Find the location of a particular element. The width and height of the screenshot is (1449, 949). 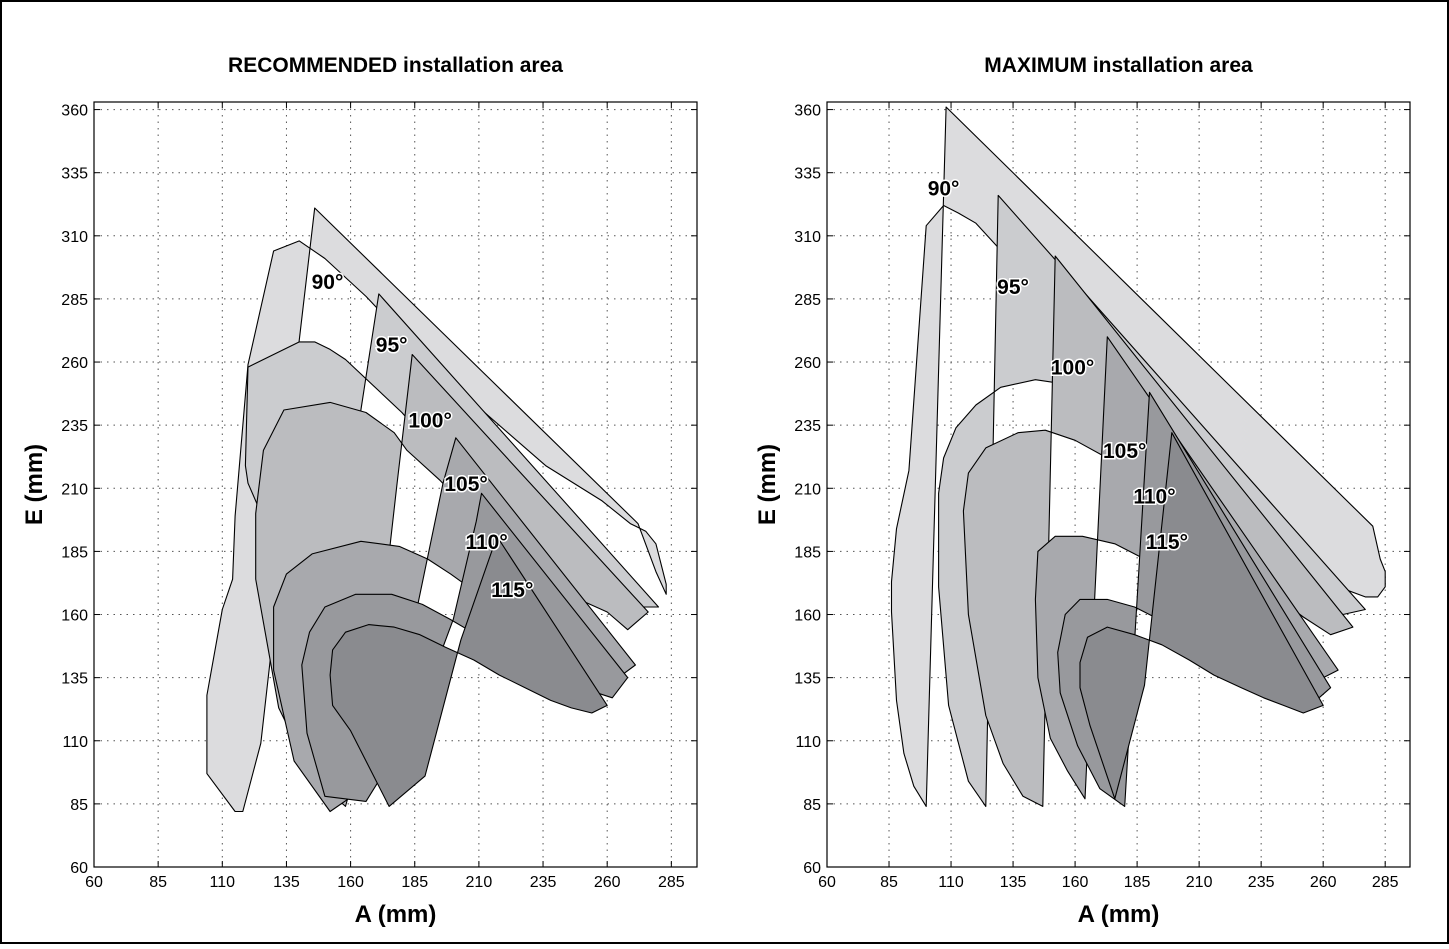

chart-title: MAXIMUM installation area is located at coordinates (1118, 65).